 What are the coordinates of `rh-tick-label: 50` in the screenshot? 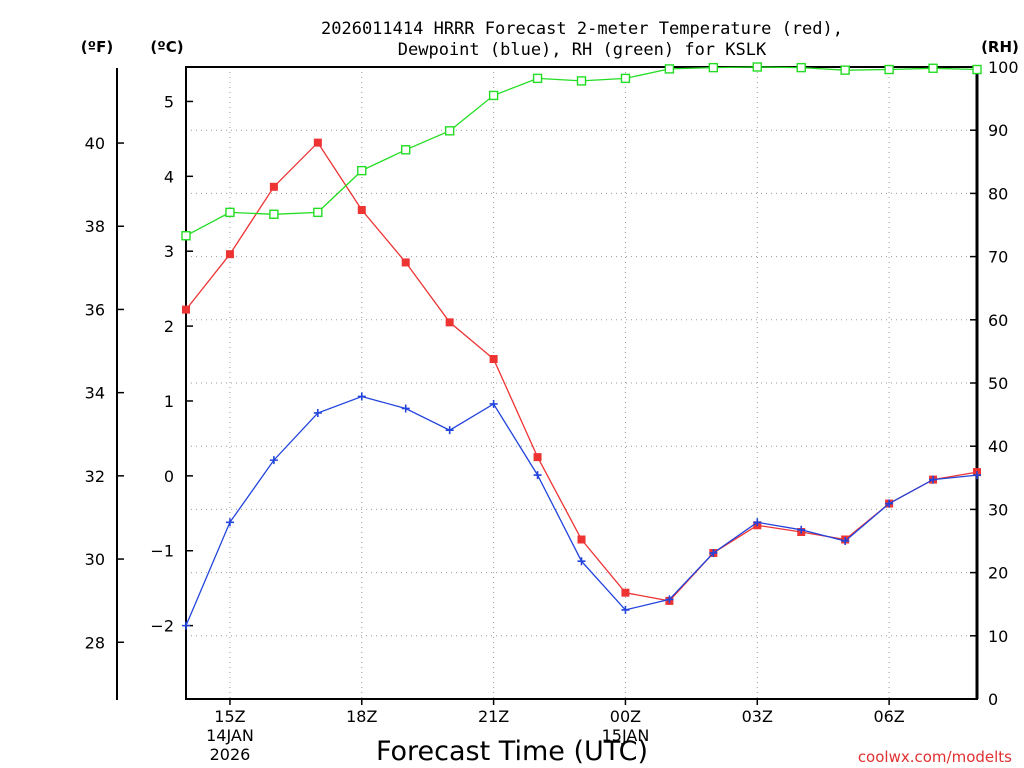 It's located at (998, 383).